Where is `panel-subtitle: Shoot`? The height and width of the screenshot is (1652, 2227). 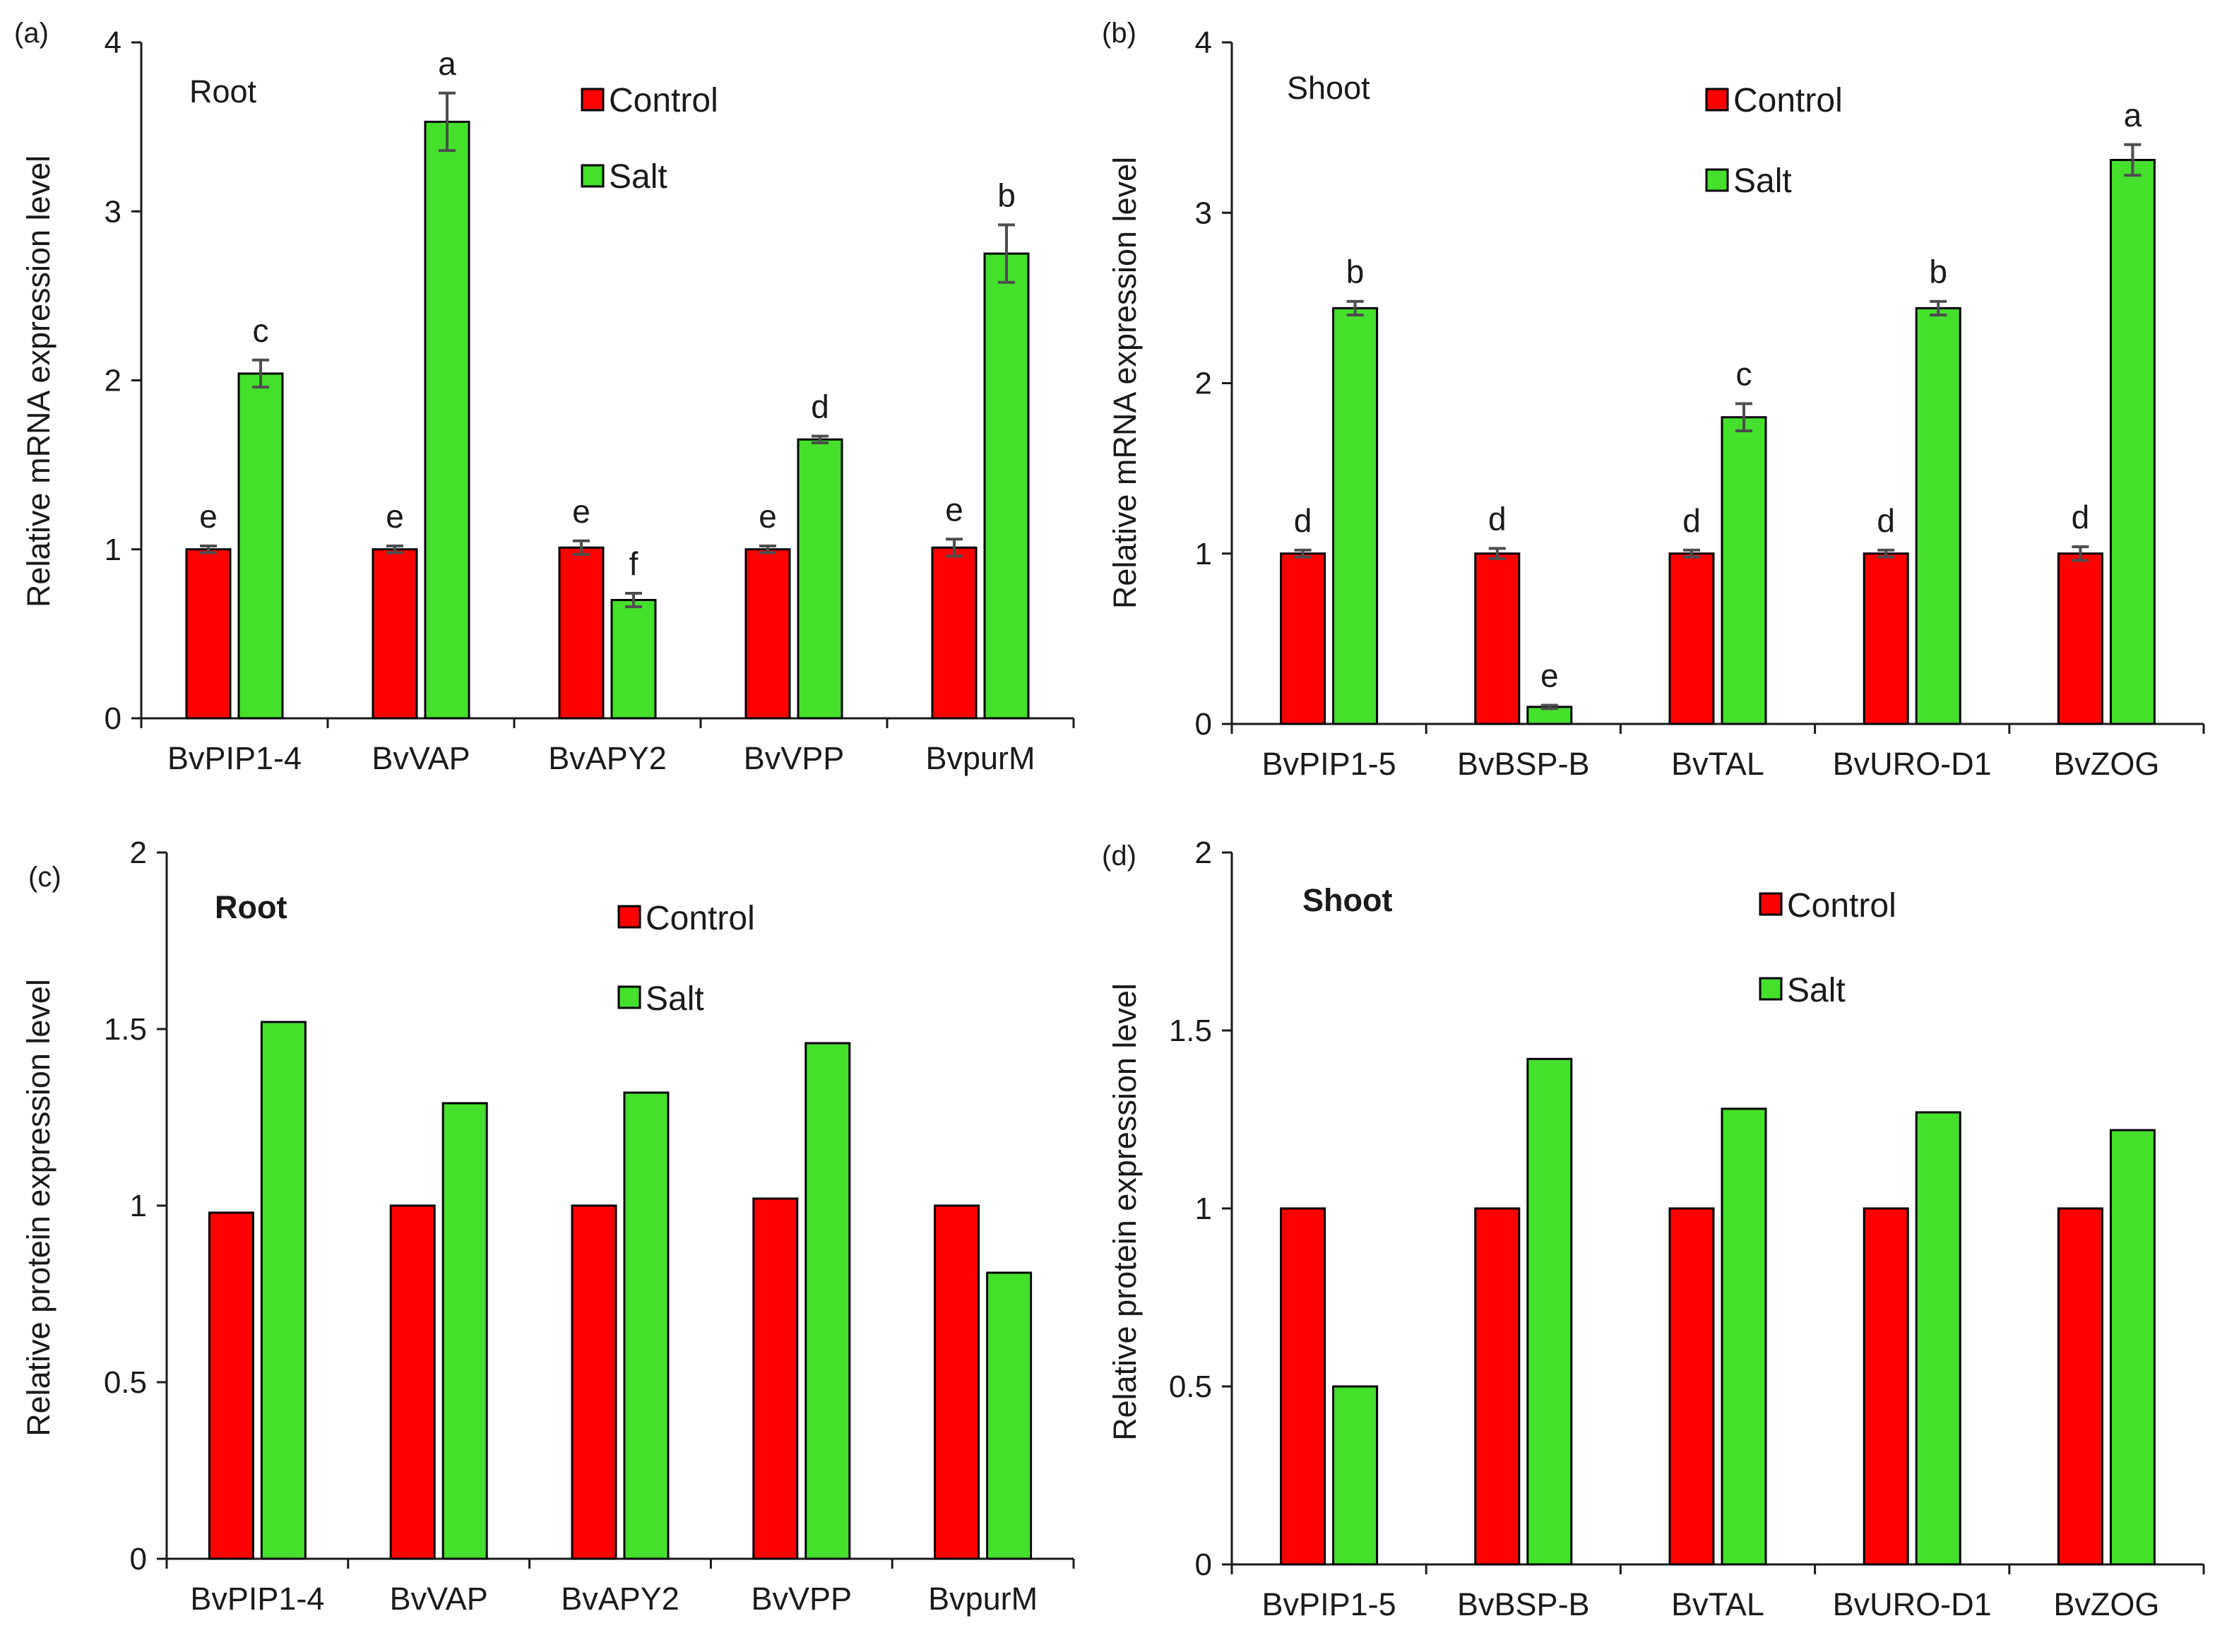 panel-subtitle: Shoot is located at coordinates (1347, 900).